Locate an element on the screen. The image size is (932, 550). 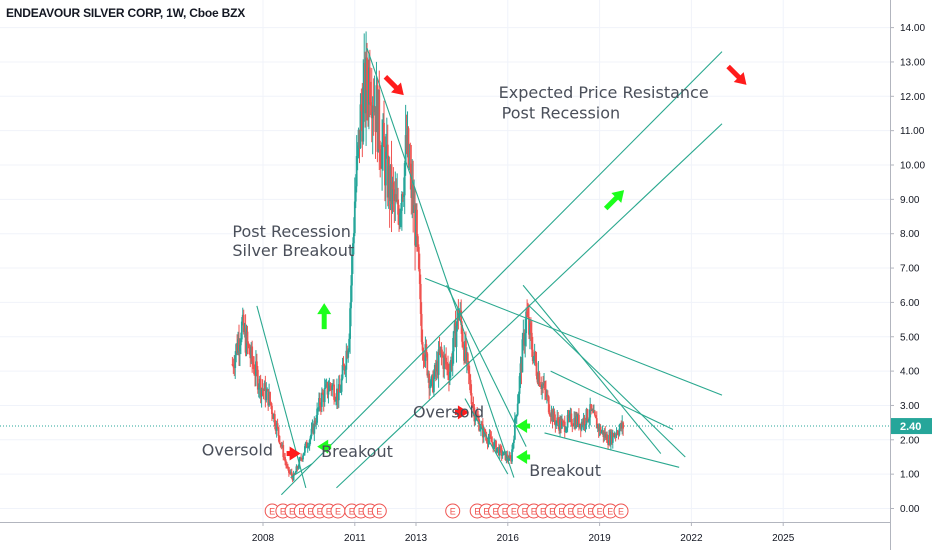
arrow-head is located at coordinates (324, 309).